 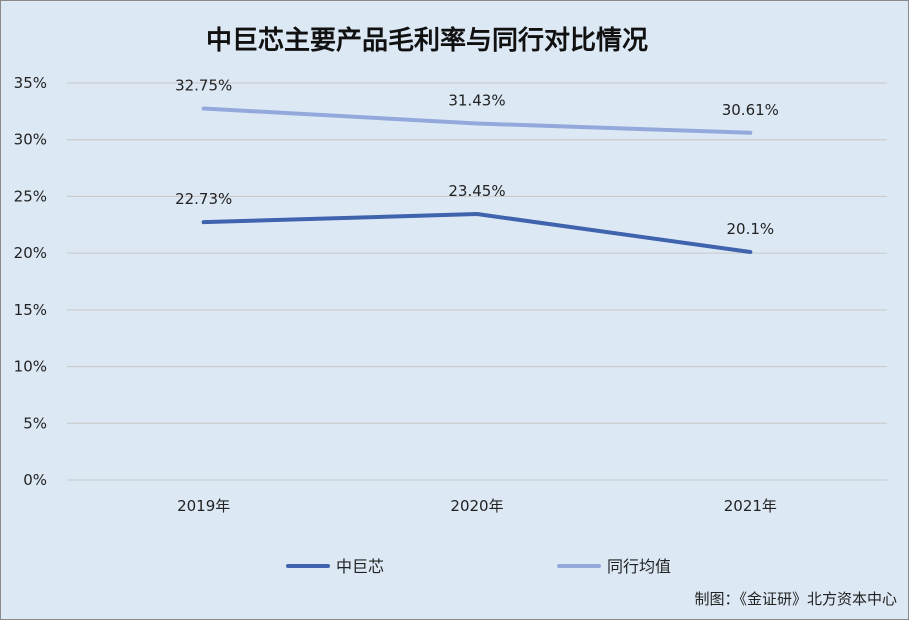 What do you see at coordinates (30, 253) in the screenshot?
I see `y-tick-label: 20%` at bounding box center [30, 253].